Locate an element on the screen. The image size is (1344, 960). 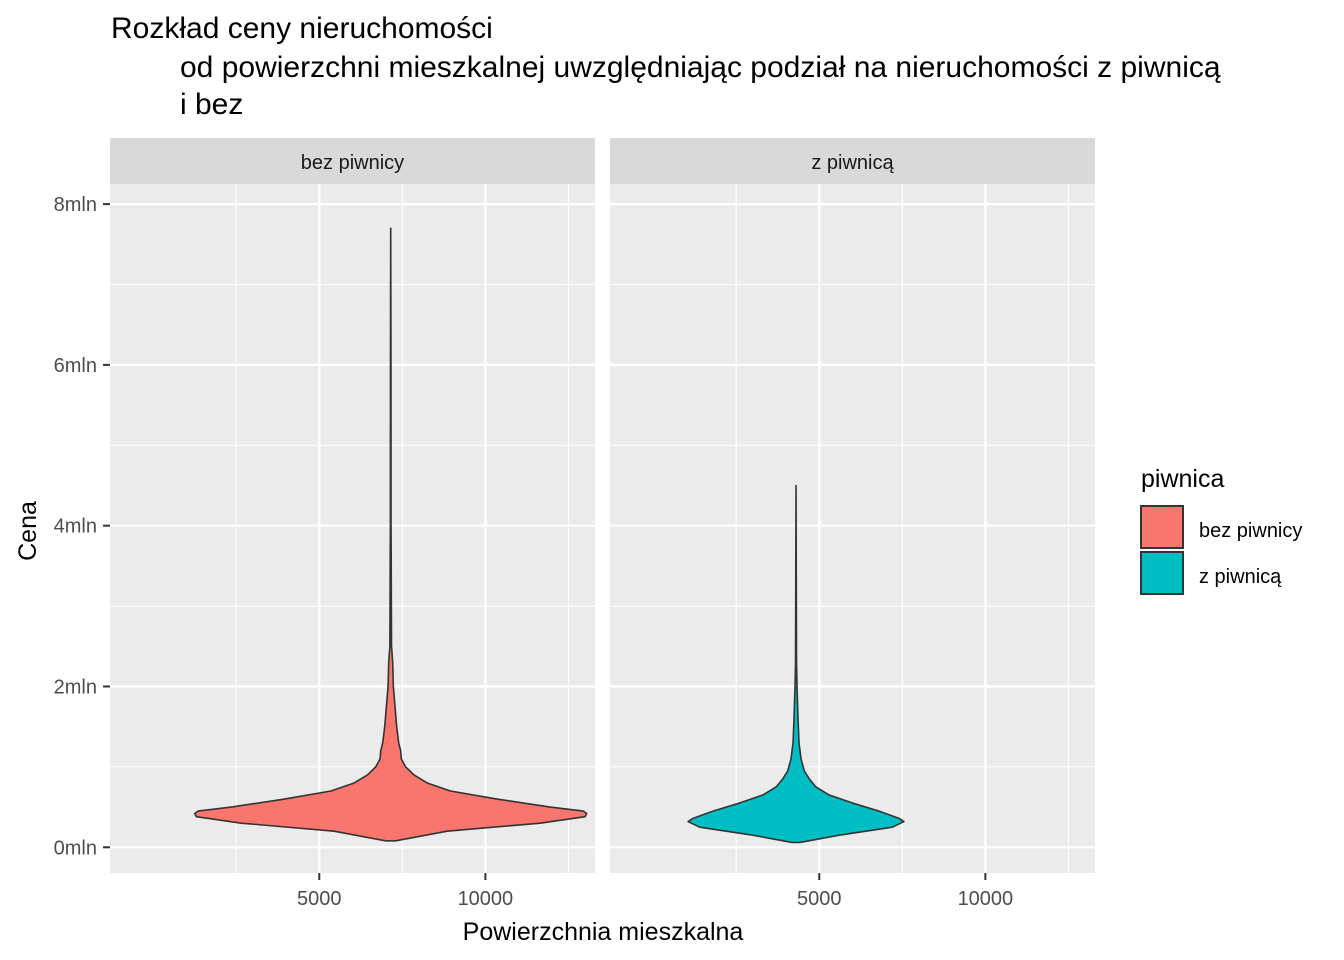
legend: piwnica bez piwnicy z piwnicą is located at coordinates (1221, 530).